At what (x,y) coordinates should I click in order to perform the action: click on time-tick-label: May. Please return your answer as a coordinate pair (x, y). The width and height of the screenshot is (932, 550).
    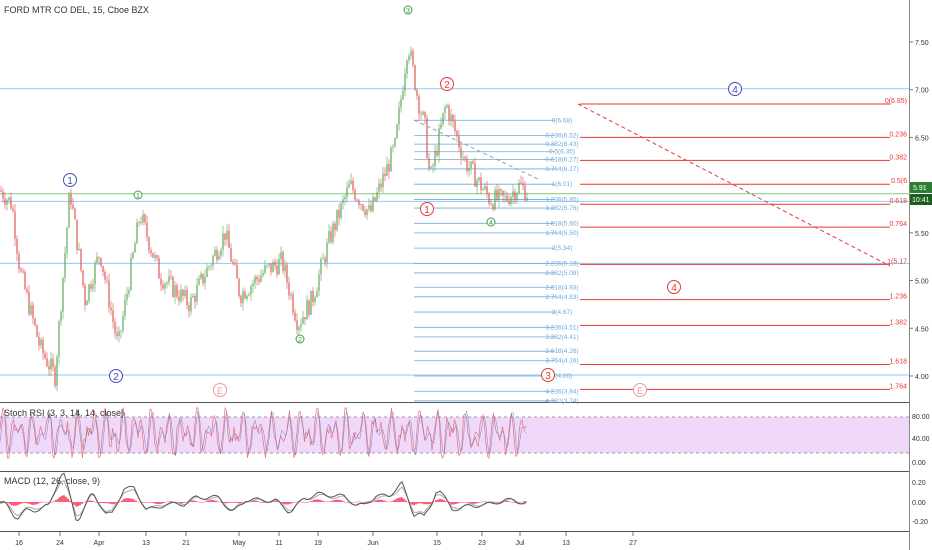
    Looking at the image, I should click on (239, 543).